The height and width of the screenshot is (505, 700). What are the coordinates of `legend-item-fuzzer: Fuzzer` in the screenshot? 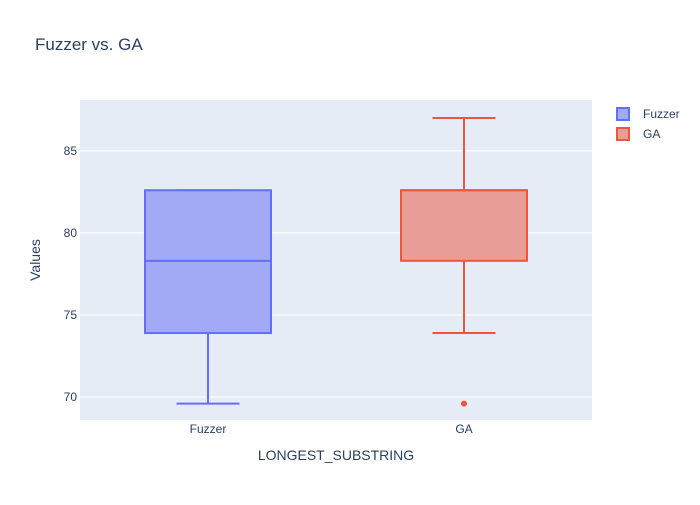 It's located at (648, 114).